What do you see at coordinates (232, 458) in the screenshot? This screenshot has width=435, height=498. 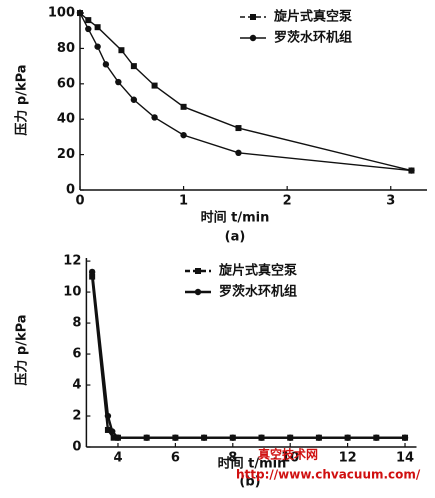 I see `x-tick-label: 8` at bounding box center [232, 458].